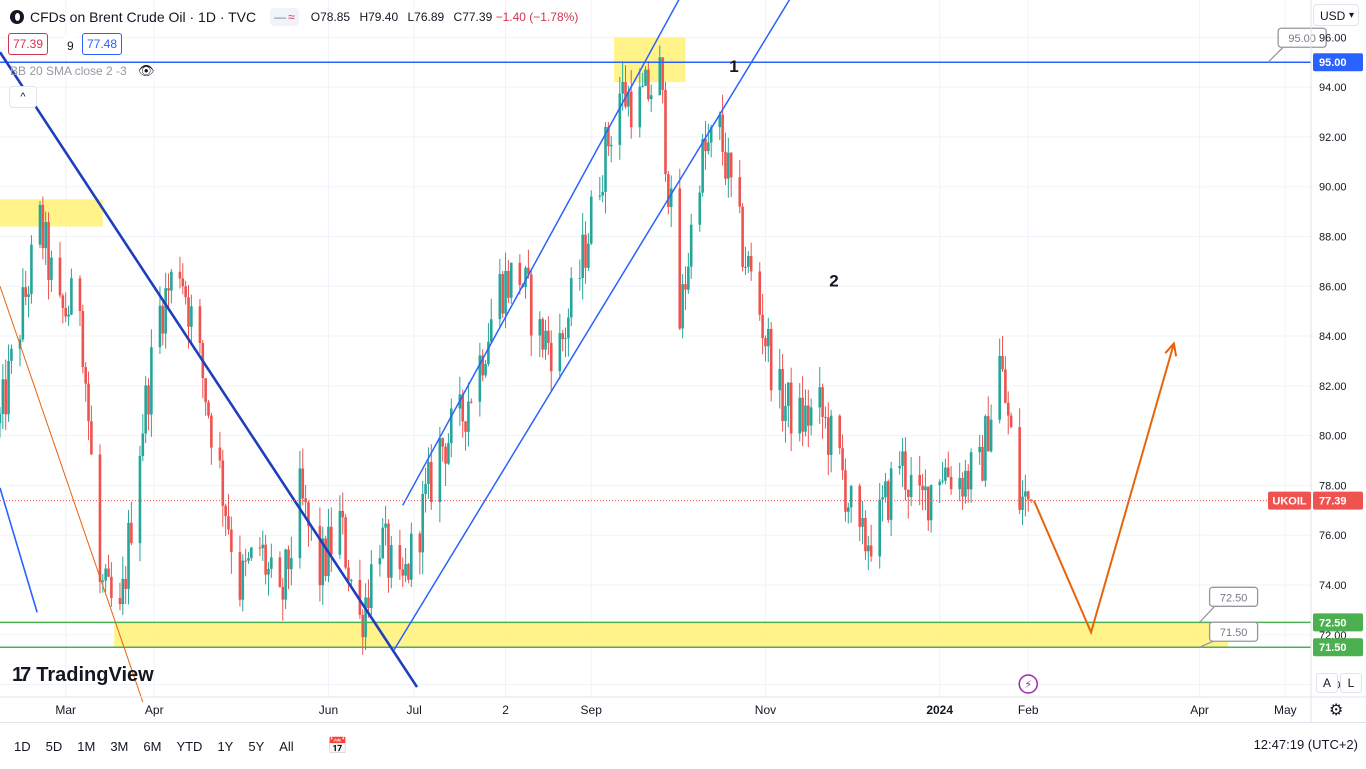 This screenshot has height=769, width=1366. What do you see at coordinates (22, 746) in the screenshot?
I see `range-1d-button: 1D` at bounding box center [22, 746].